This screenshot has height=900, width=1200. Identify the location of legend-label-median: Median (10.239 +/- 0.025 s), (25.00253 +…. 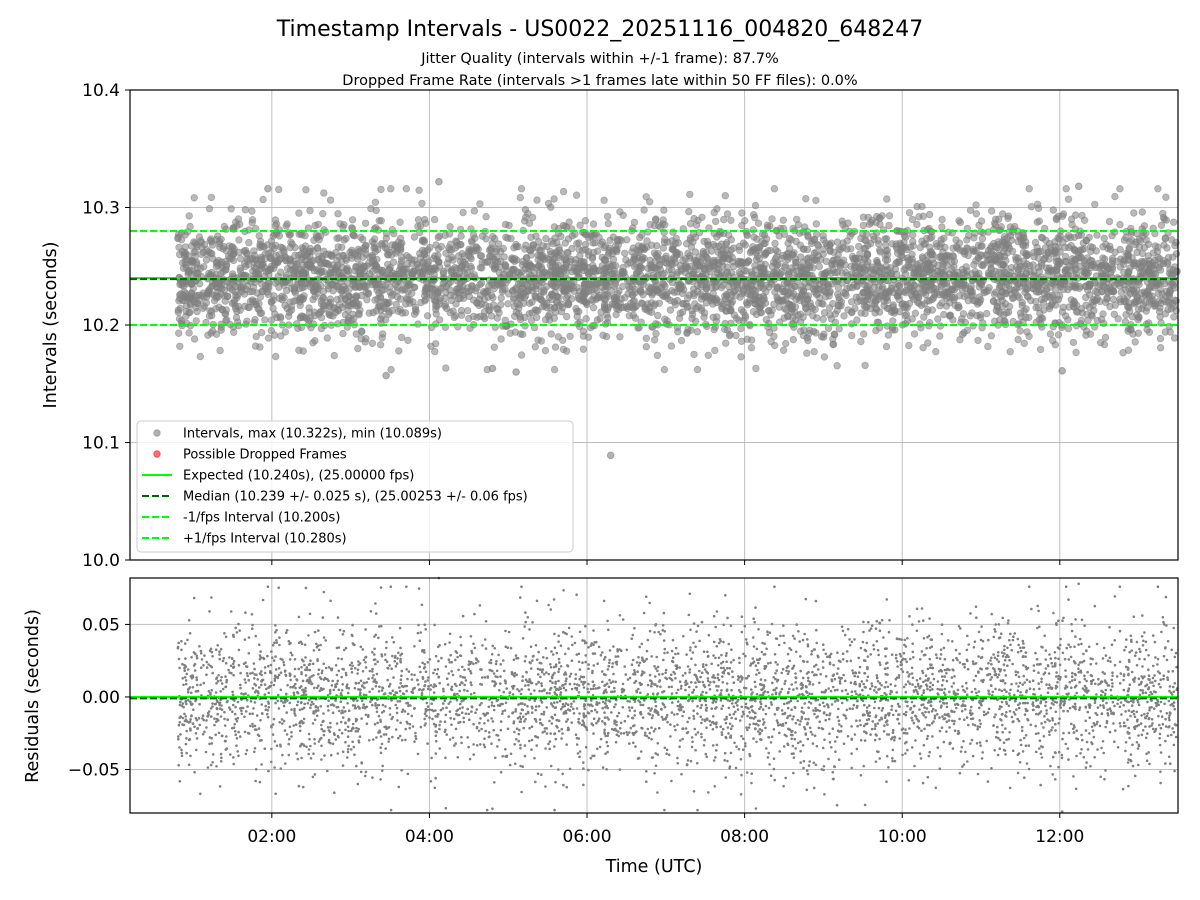
(355, 497).